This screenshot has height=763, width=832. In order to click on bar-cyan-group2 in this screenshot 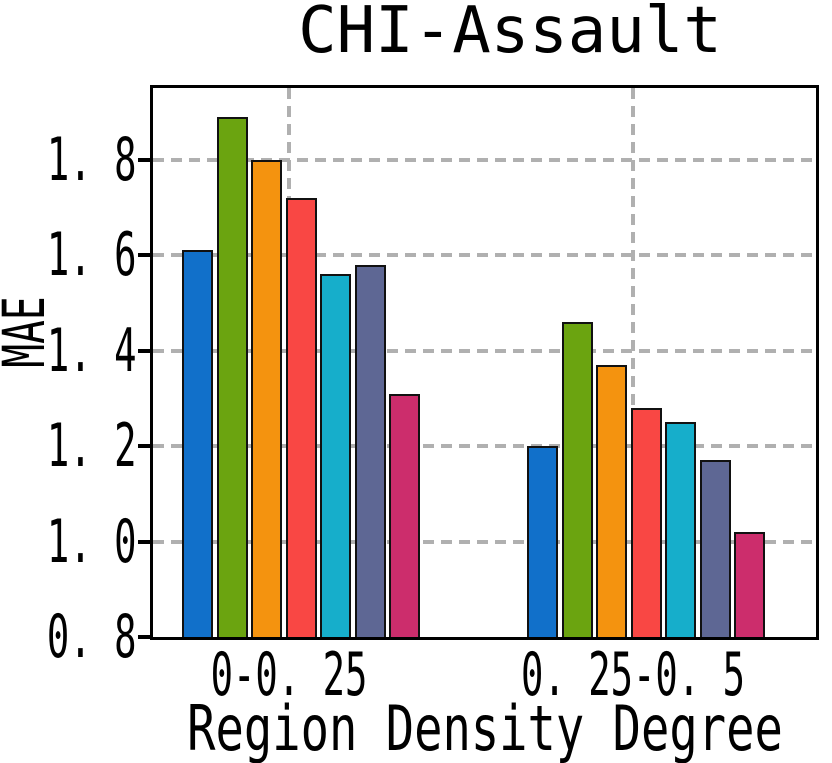, I will do `click(680, 529)`.